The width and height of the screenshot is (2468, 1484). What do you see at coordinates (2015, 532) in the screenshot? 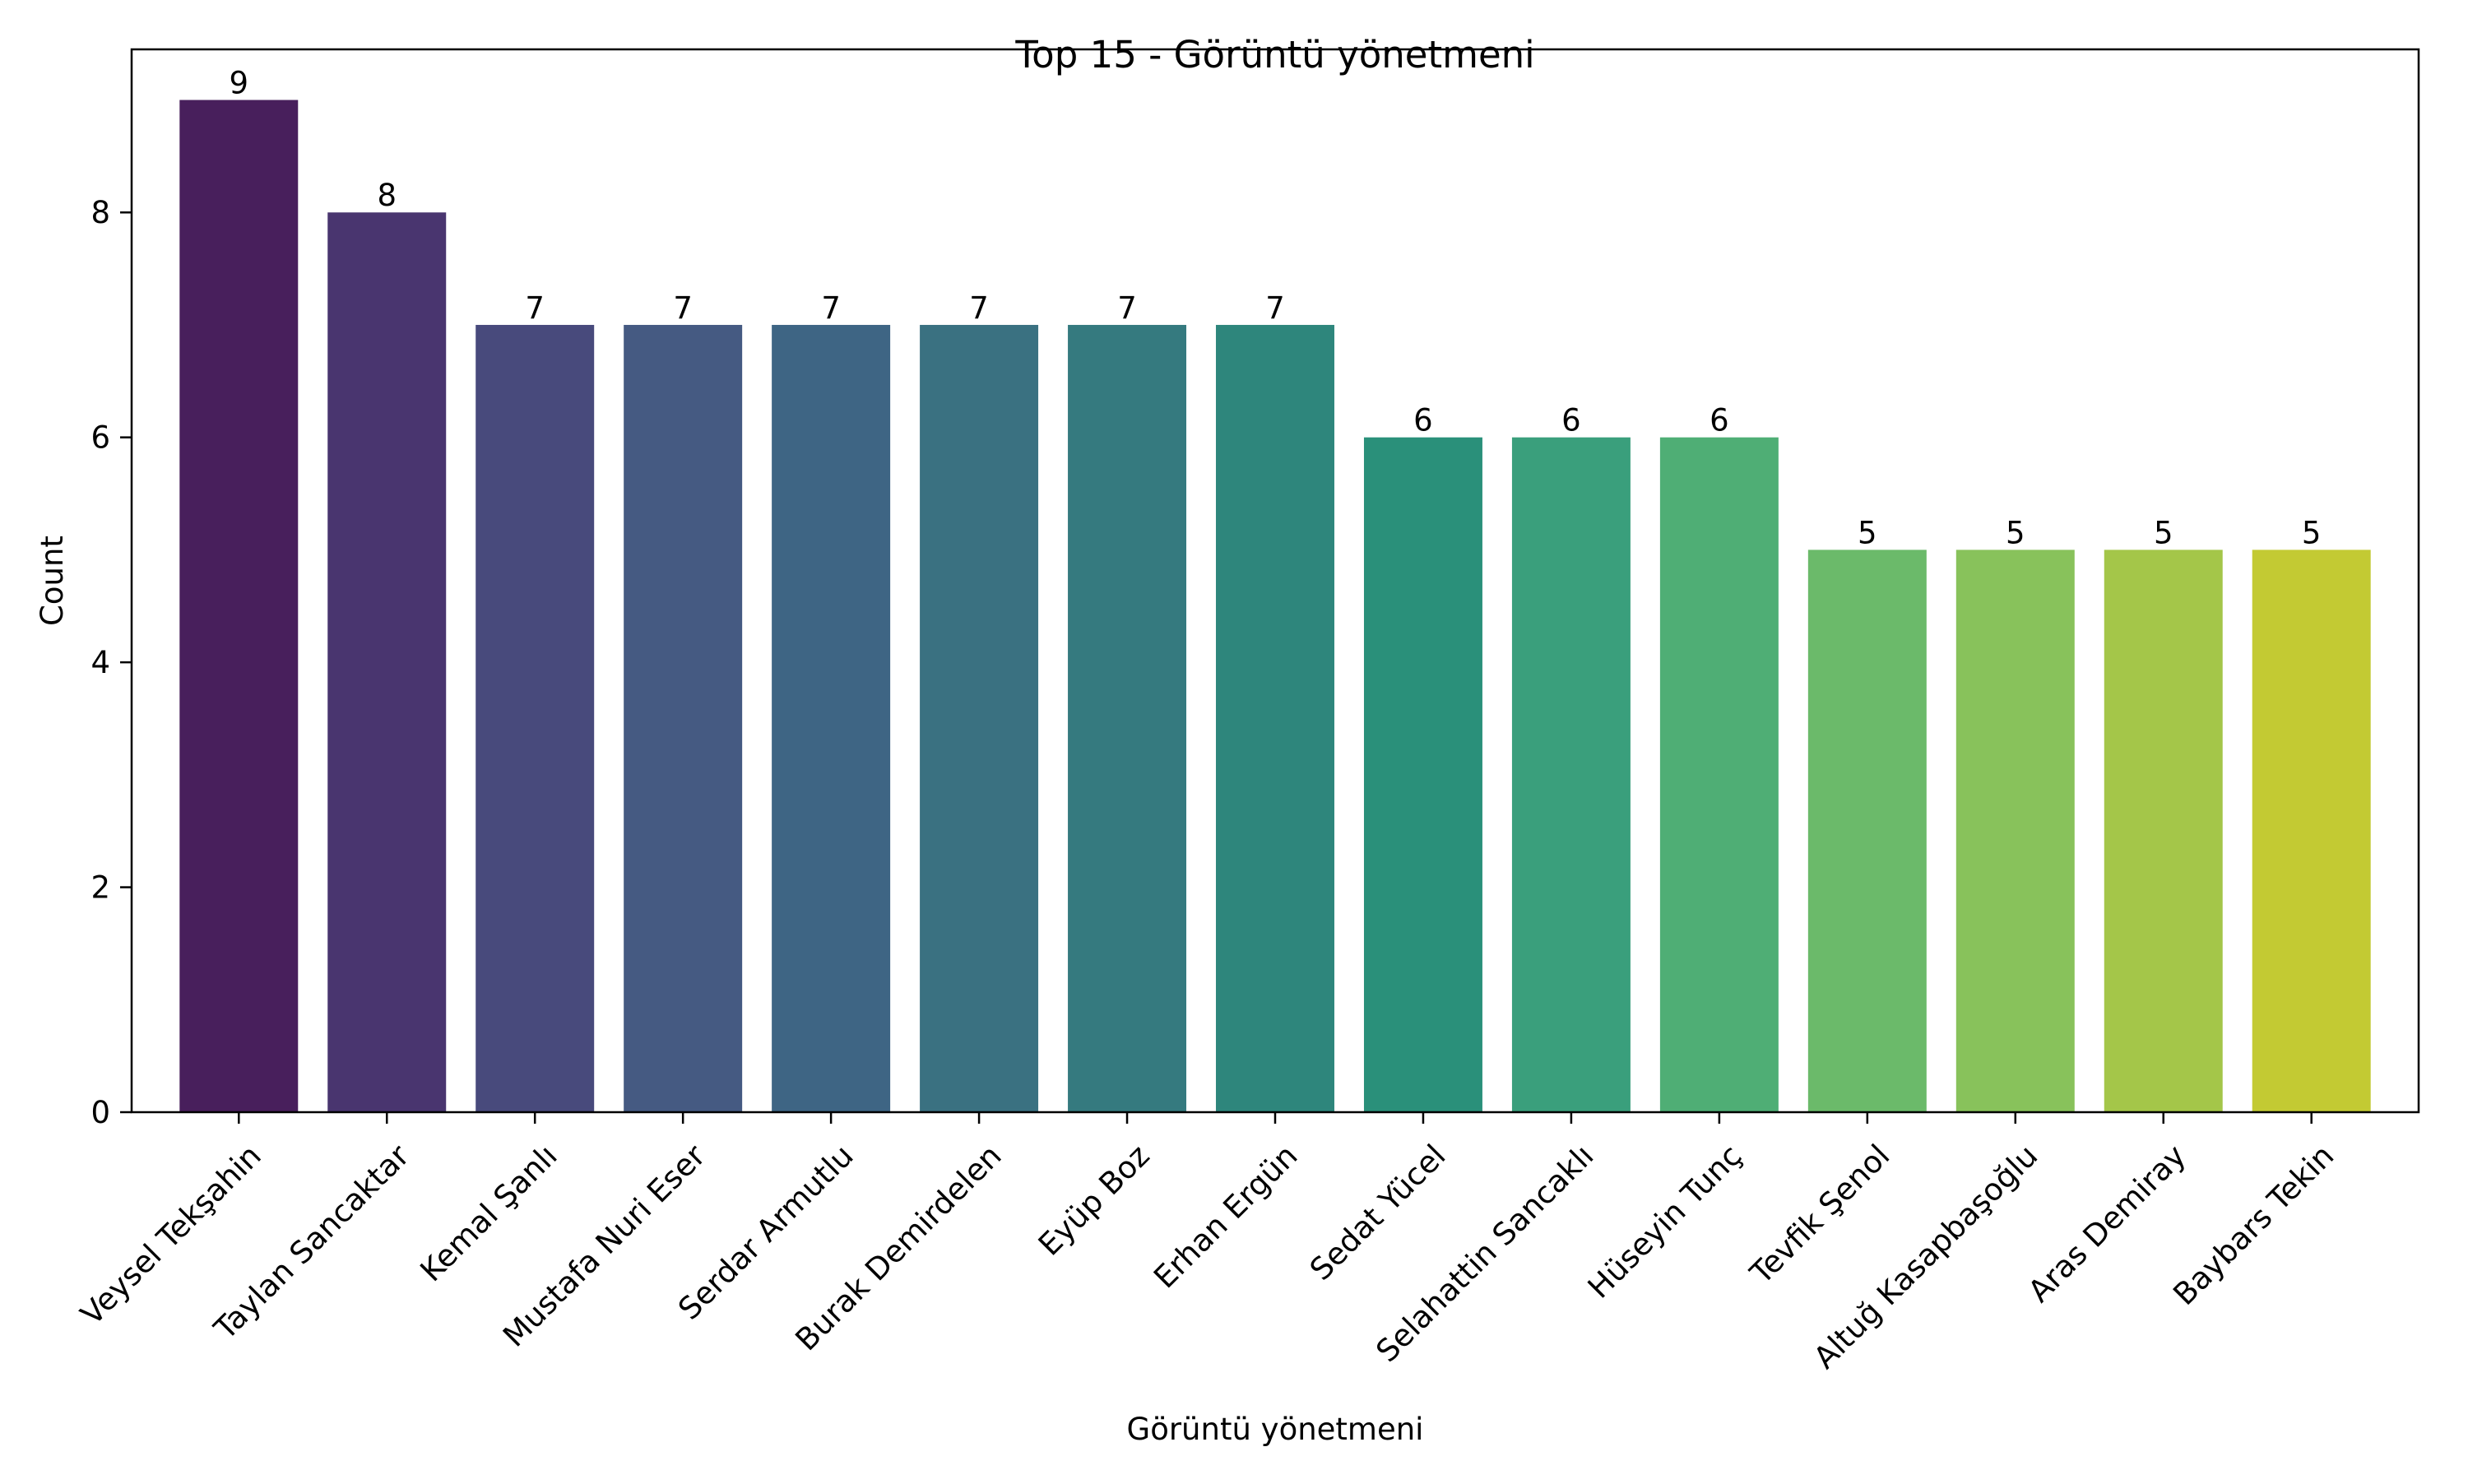
I see `data-label-13: 5` at bounding box center [2015, 532].